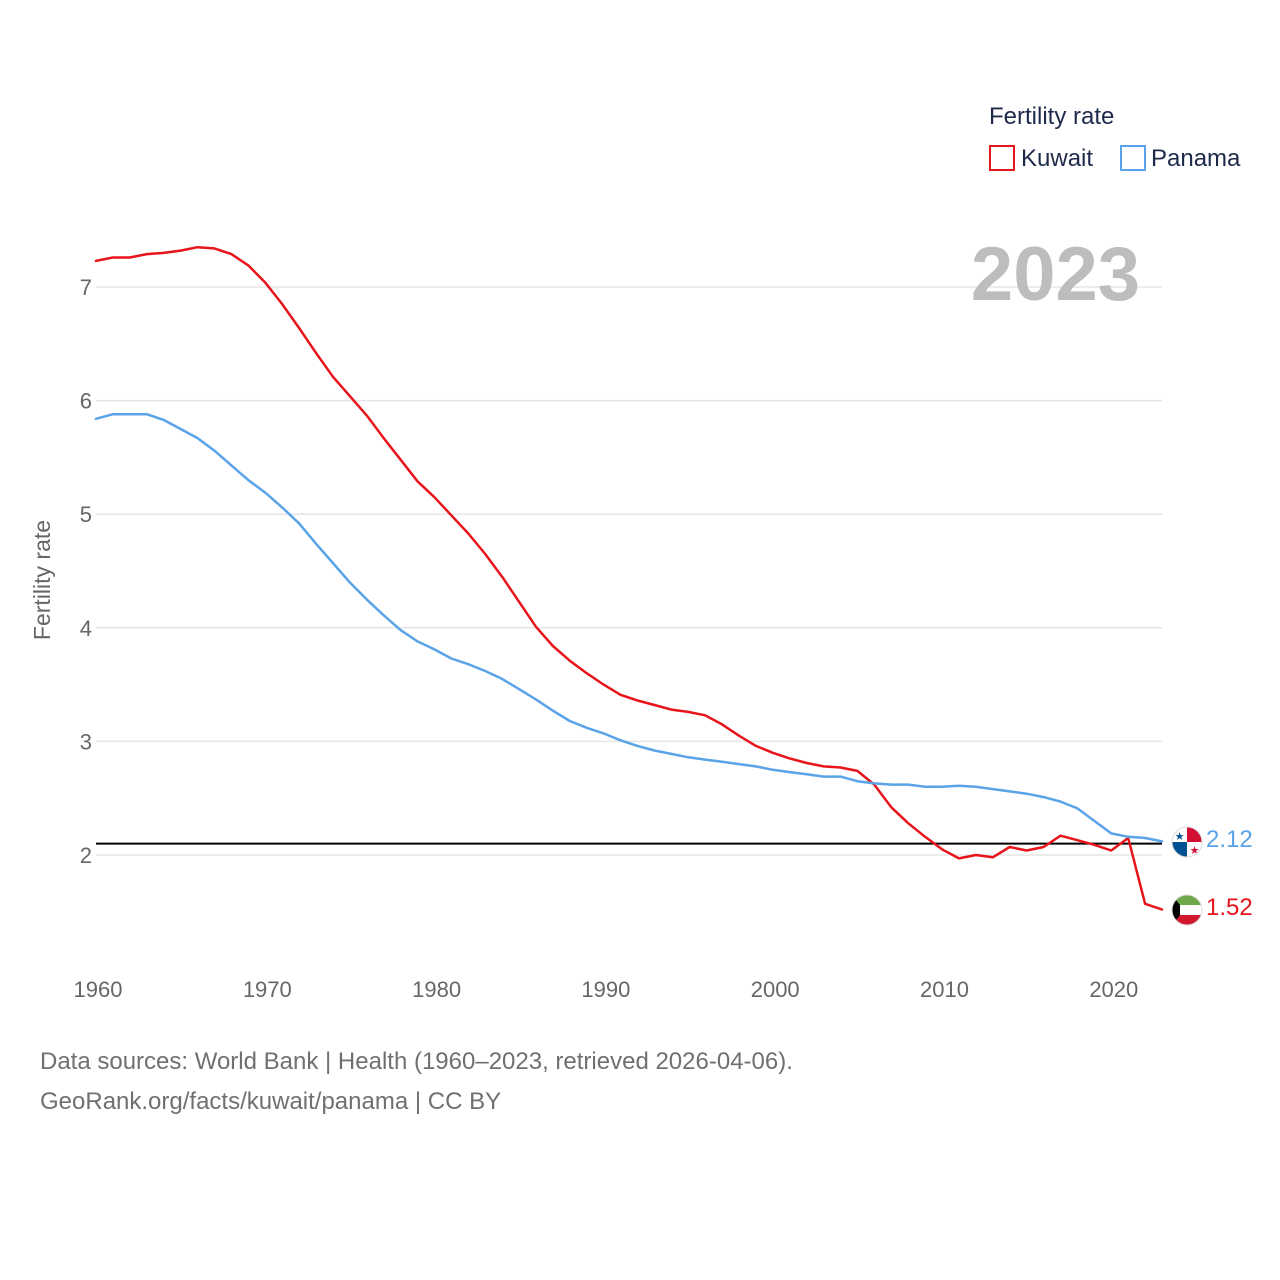  I want to click on end-value-kuwait: 1.52, so click(1229, 907).